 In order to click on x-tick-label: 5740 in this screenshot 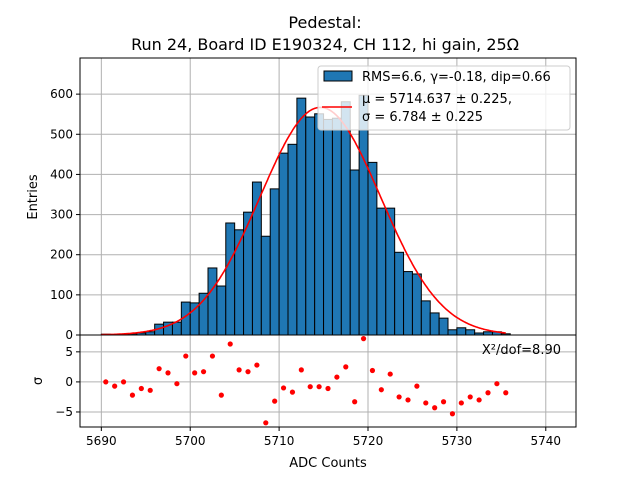, I will do `click(546, 441)`.